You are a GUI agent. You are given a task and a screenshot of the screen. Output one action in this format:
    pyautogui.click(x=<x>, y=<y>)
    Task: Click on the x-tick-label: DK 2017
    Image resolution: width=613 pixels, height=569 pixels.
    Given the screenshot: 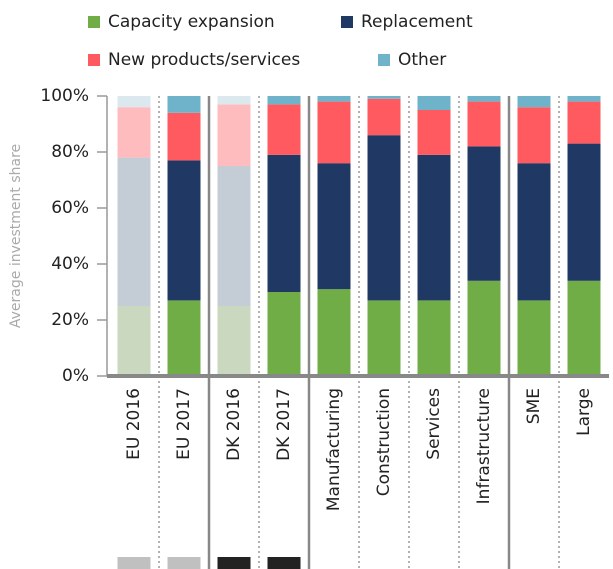 What is the action you would take?
    pyautogui.click(x=284, y=424)
    